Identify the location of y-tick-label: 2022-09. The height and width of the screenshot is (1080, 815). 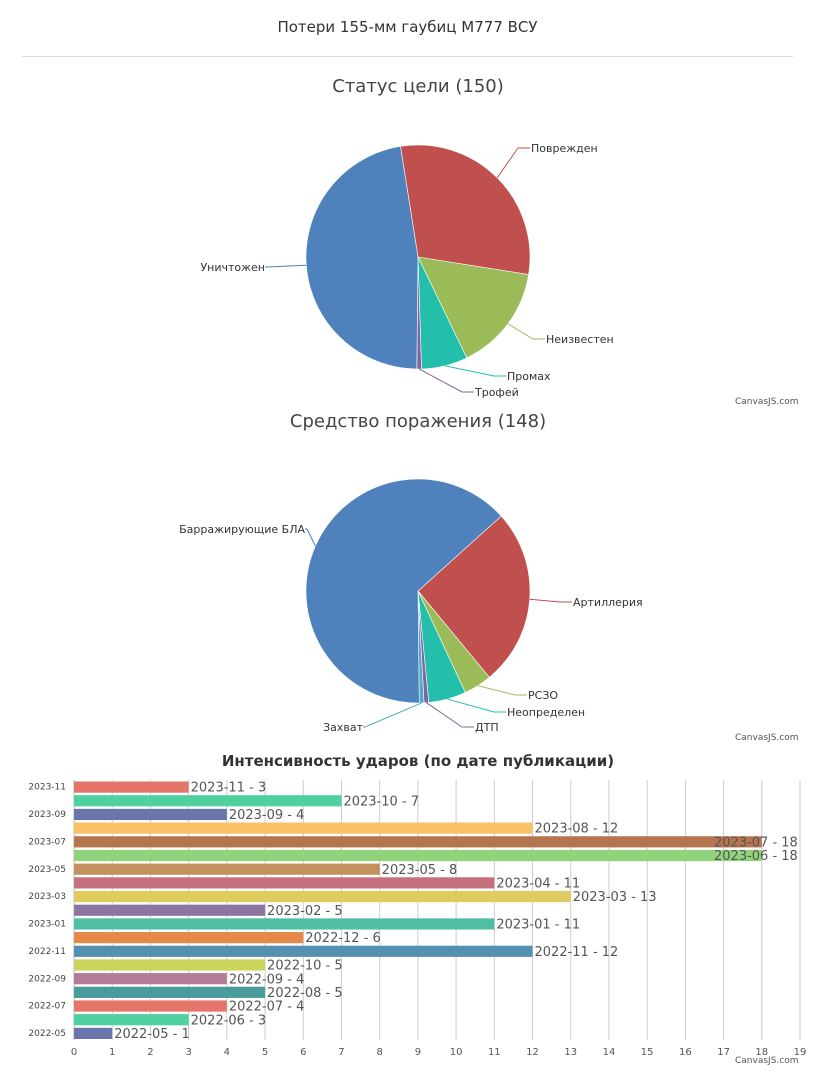
(47, 979).